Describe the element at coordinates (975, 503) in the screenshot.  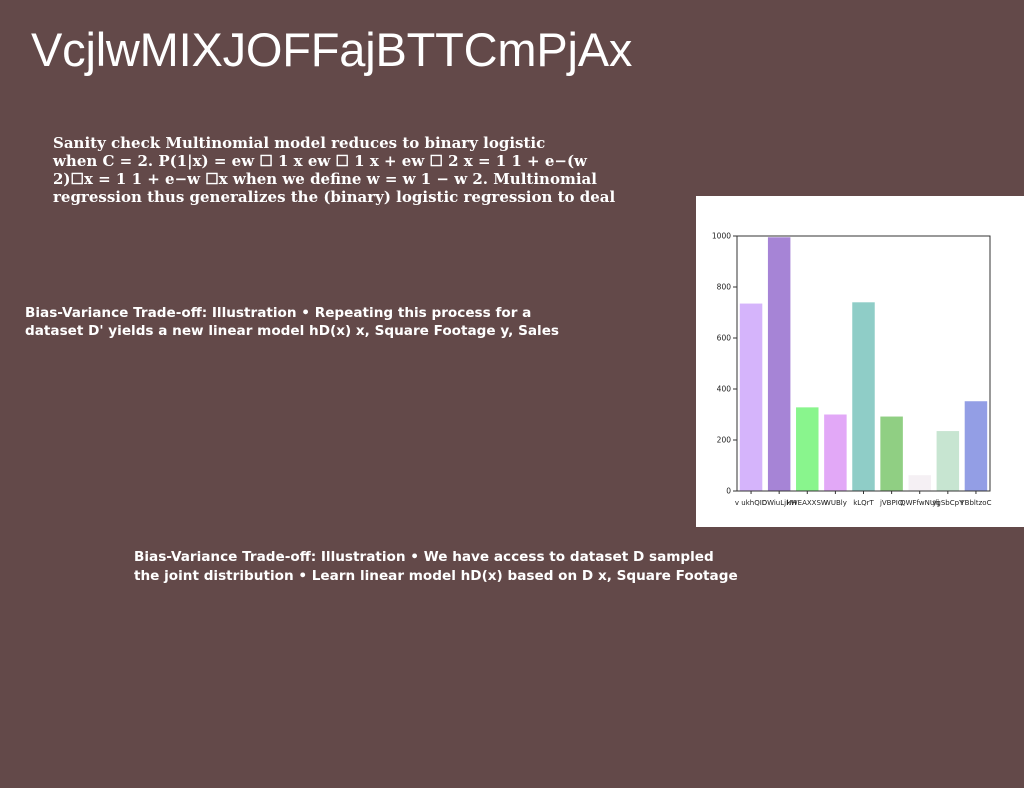
I see `x-tick-label: YBbltzoC` at that location.